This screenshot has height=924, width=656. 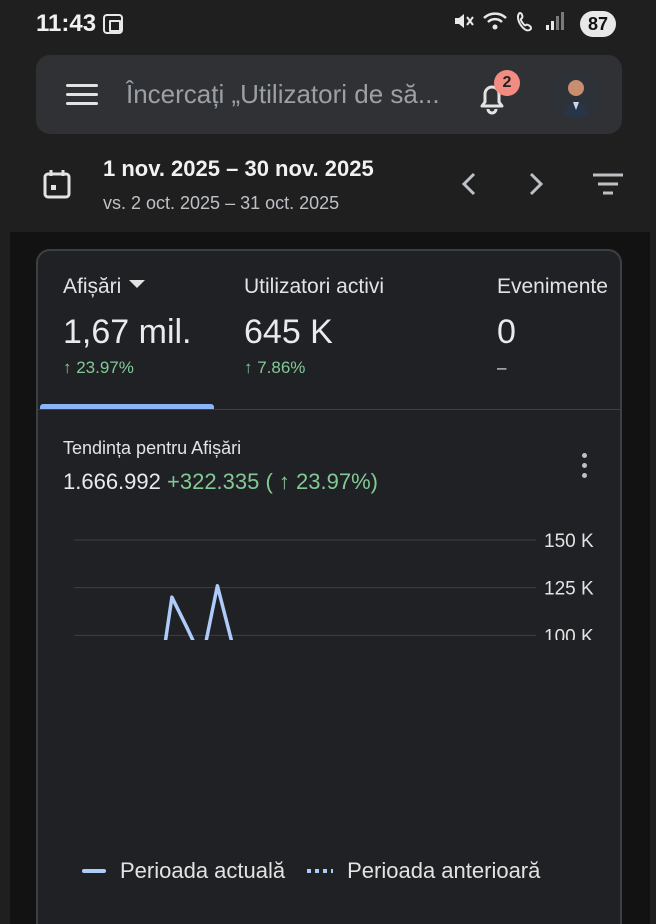 I want to click on legend-label: Perioada actuală, so click(x=203, y=870).